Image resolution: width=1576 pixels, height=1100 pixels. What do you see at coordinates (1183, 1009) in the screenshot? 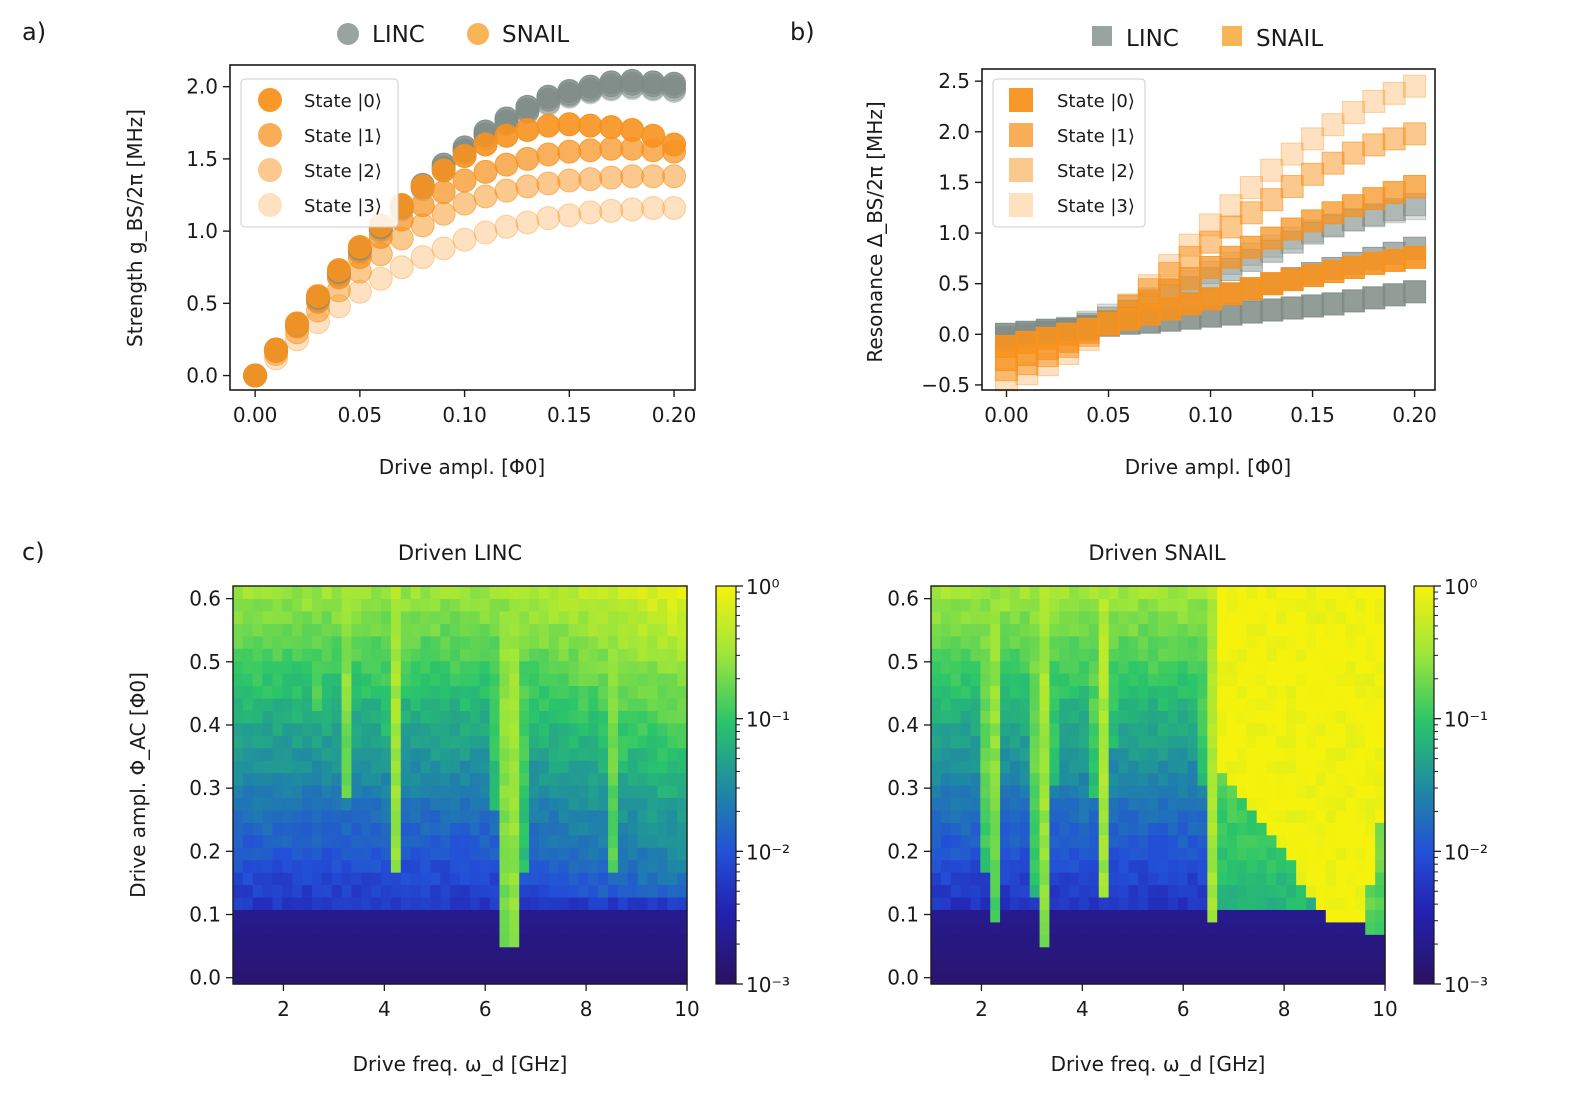
I see `x-tick-label: 6` at bounding box center [1183, 1009].